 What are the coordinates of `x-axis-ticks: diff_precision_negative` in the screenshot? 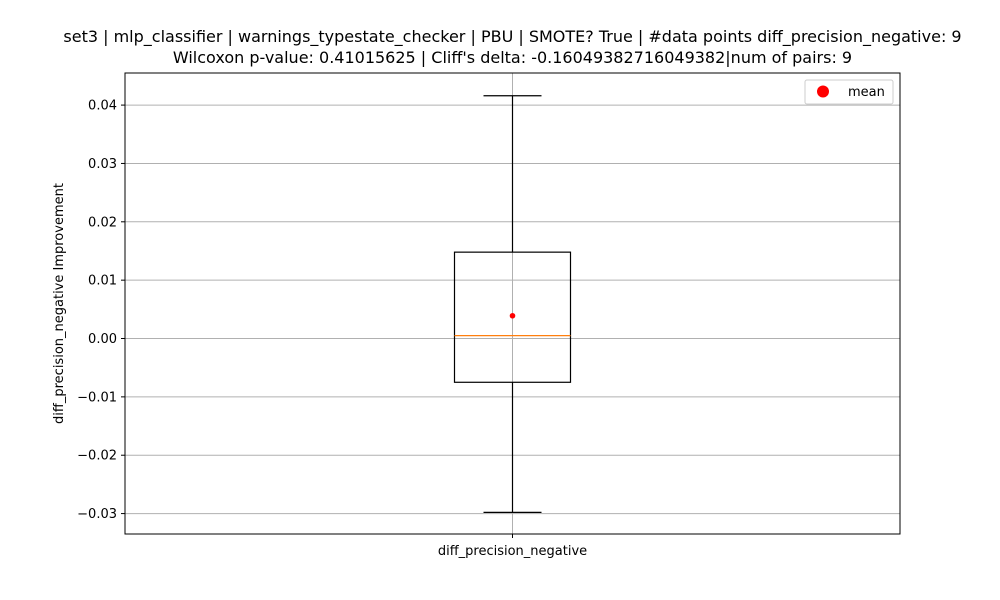 It's located at (512, 546).